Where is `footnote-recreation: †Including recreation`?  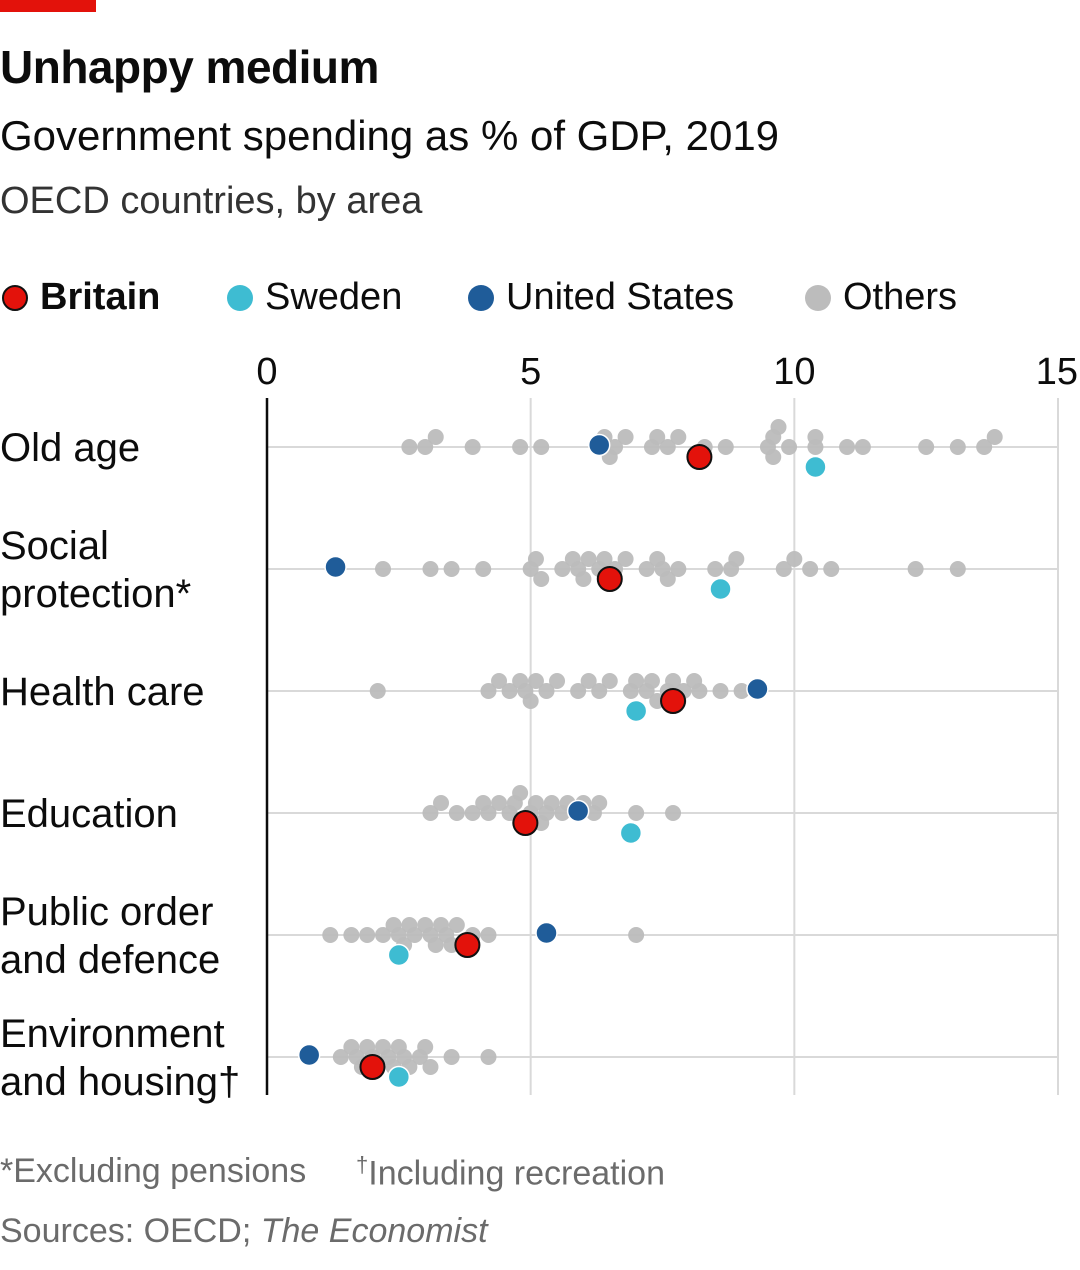 footnote-recreation: †Including recreation is located at coordinates (510, 1172).